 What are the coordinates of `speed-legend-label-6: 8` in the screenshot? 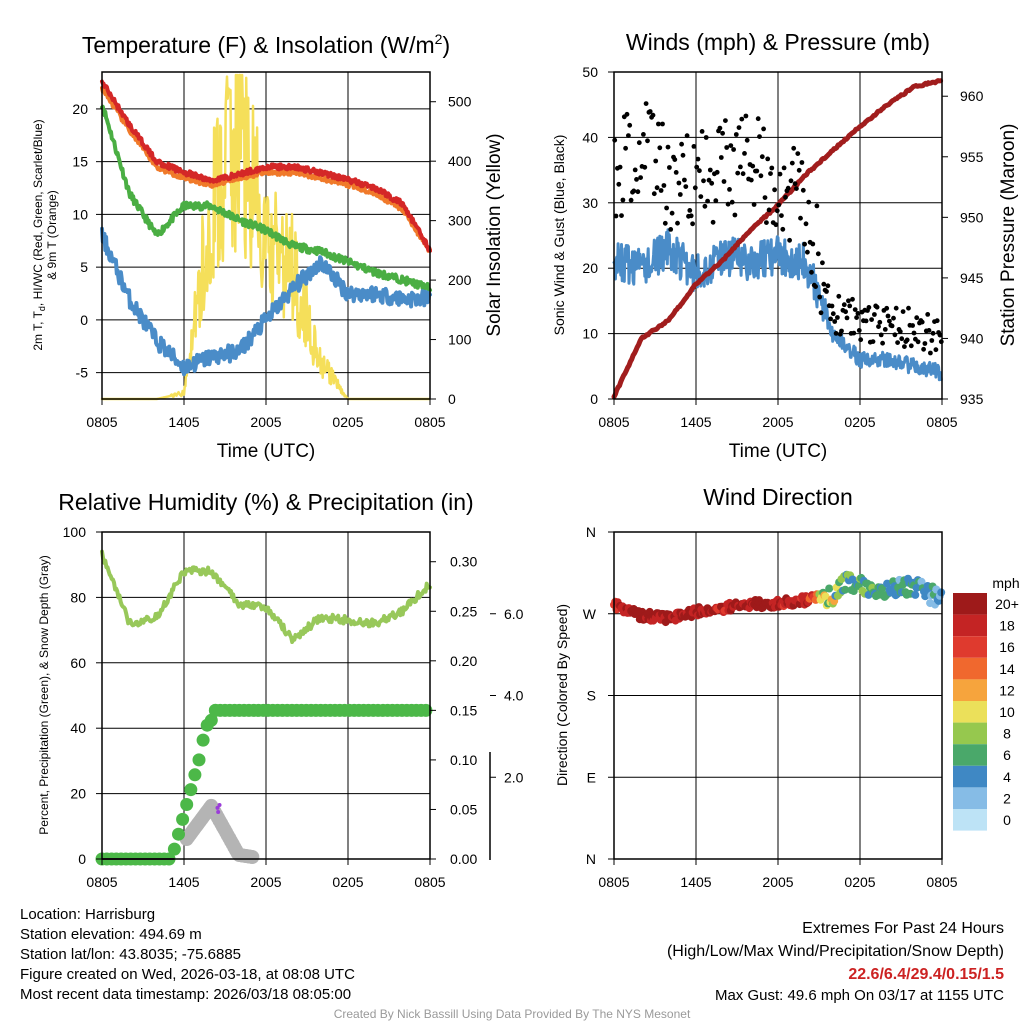 It's located at (1007, 734).